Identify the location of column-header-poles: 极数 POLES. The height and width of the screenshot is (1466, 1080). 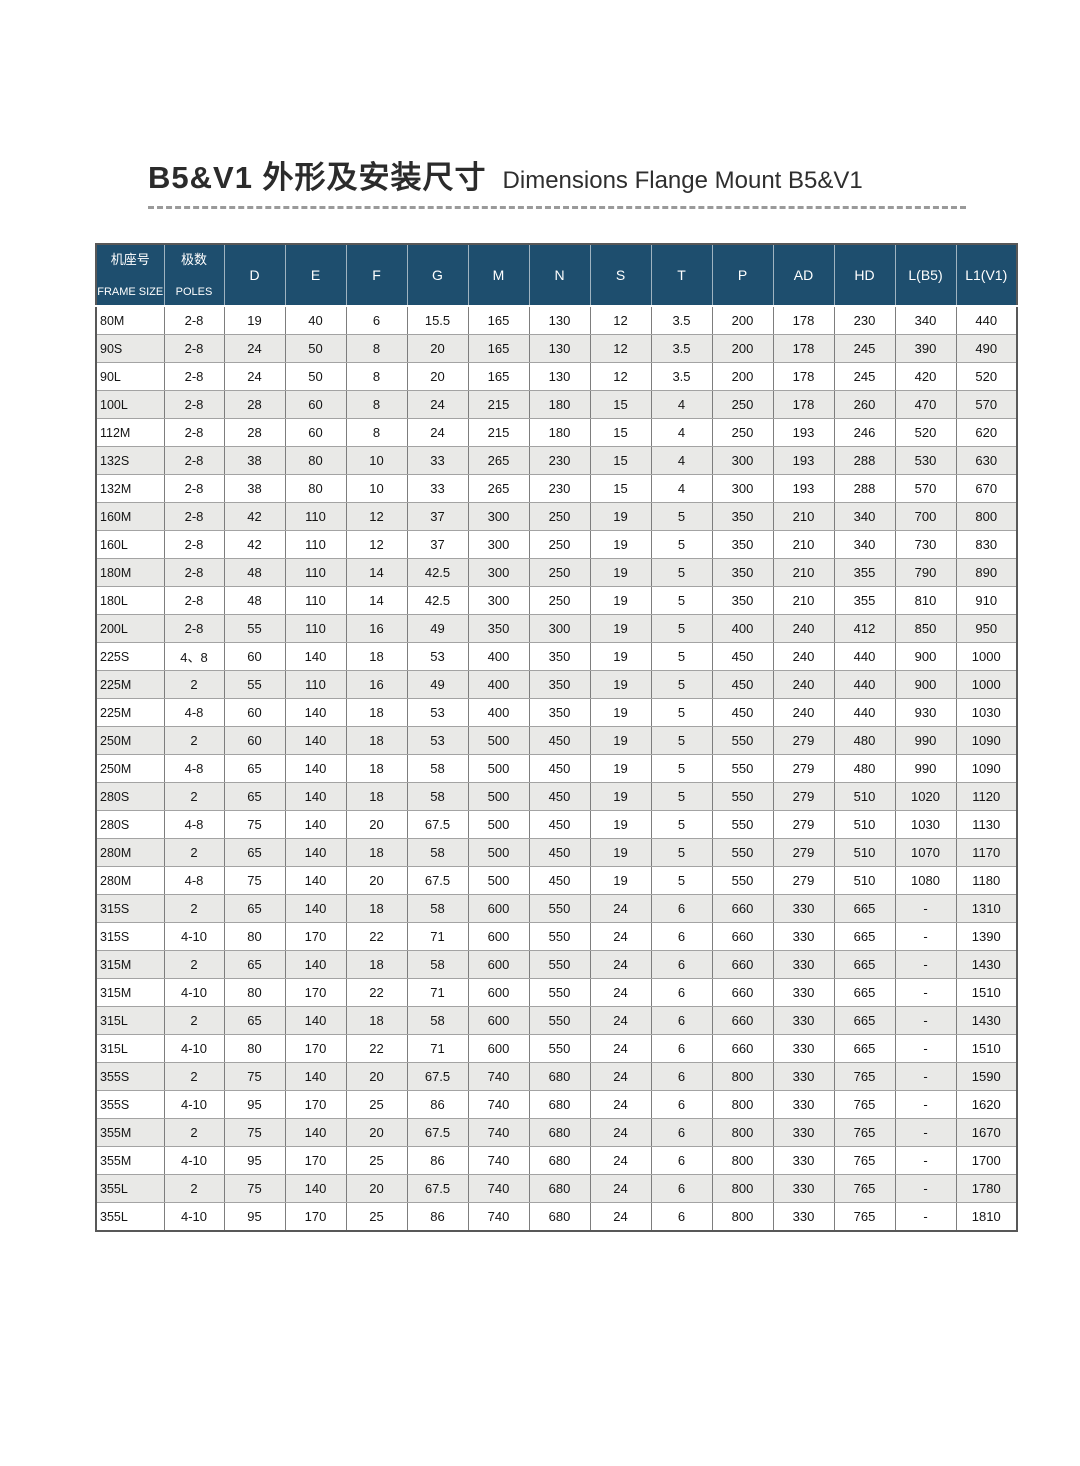
(194, 275).